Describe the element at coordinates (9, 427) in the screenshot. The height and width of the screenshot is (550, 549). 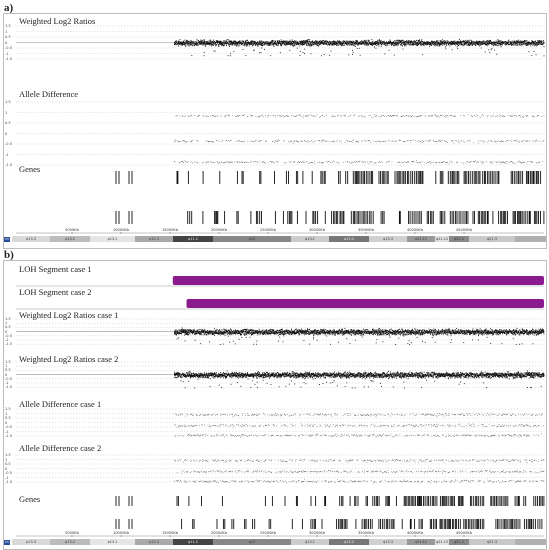
I see `allele-b1-tick: -0.5` at that location.